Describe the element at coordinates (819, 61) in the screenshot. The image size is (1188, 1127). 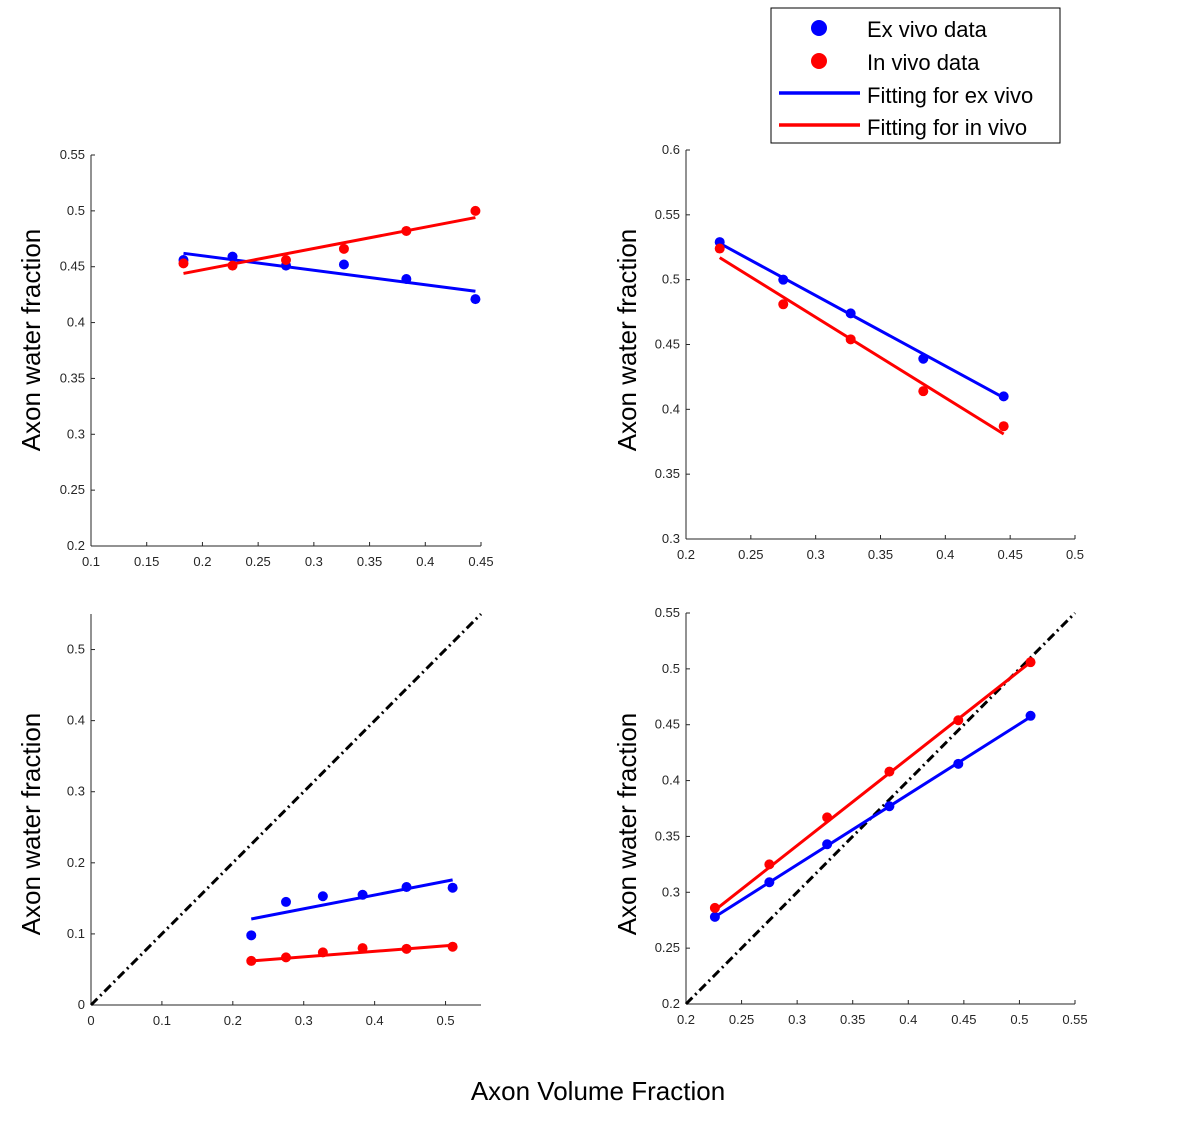
I see `legend-in-vivo-marker` at that location.